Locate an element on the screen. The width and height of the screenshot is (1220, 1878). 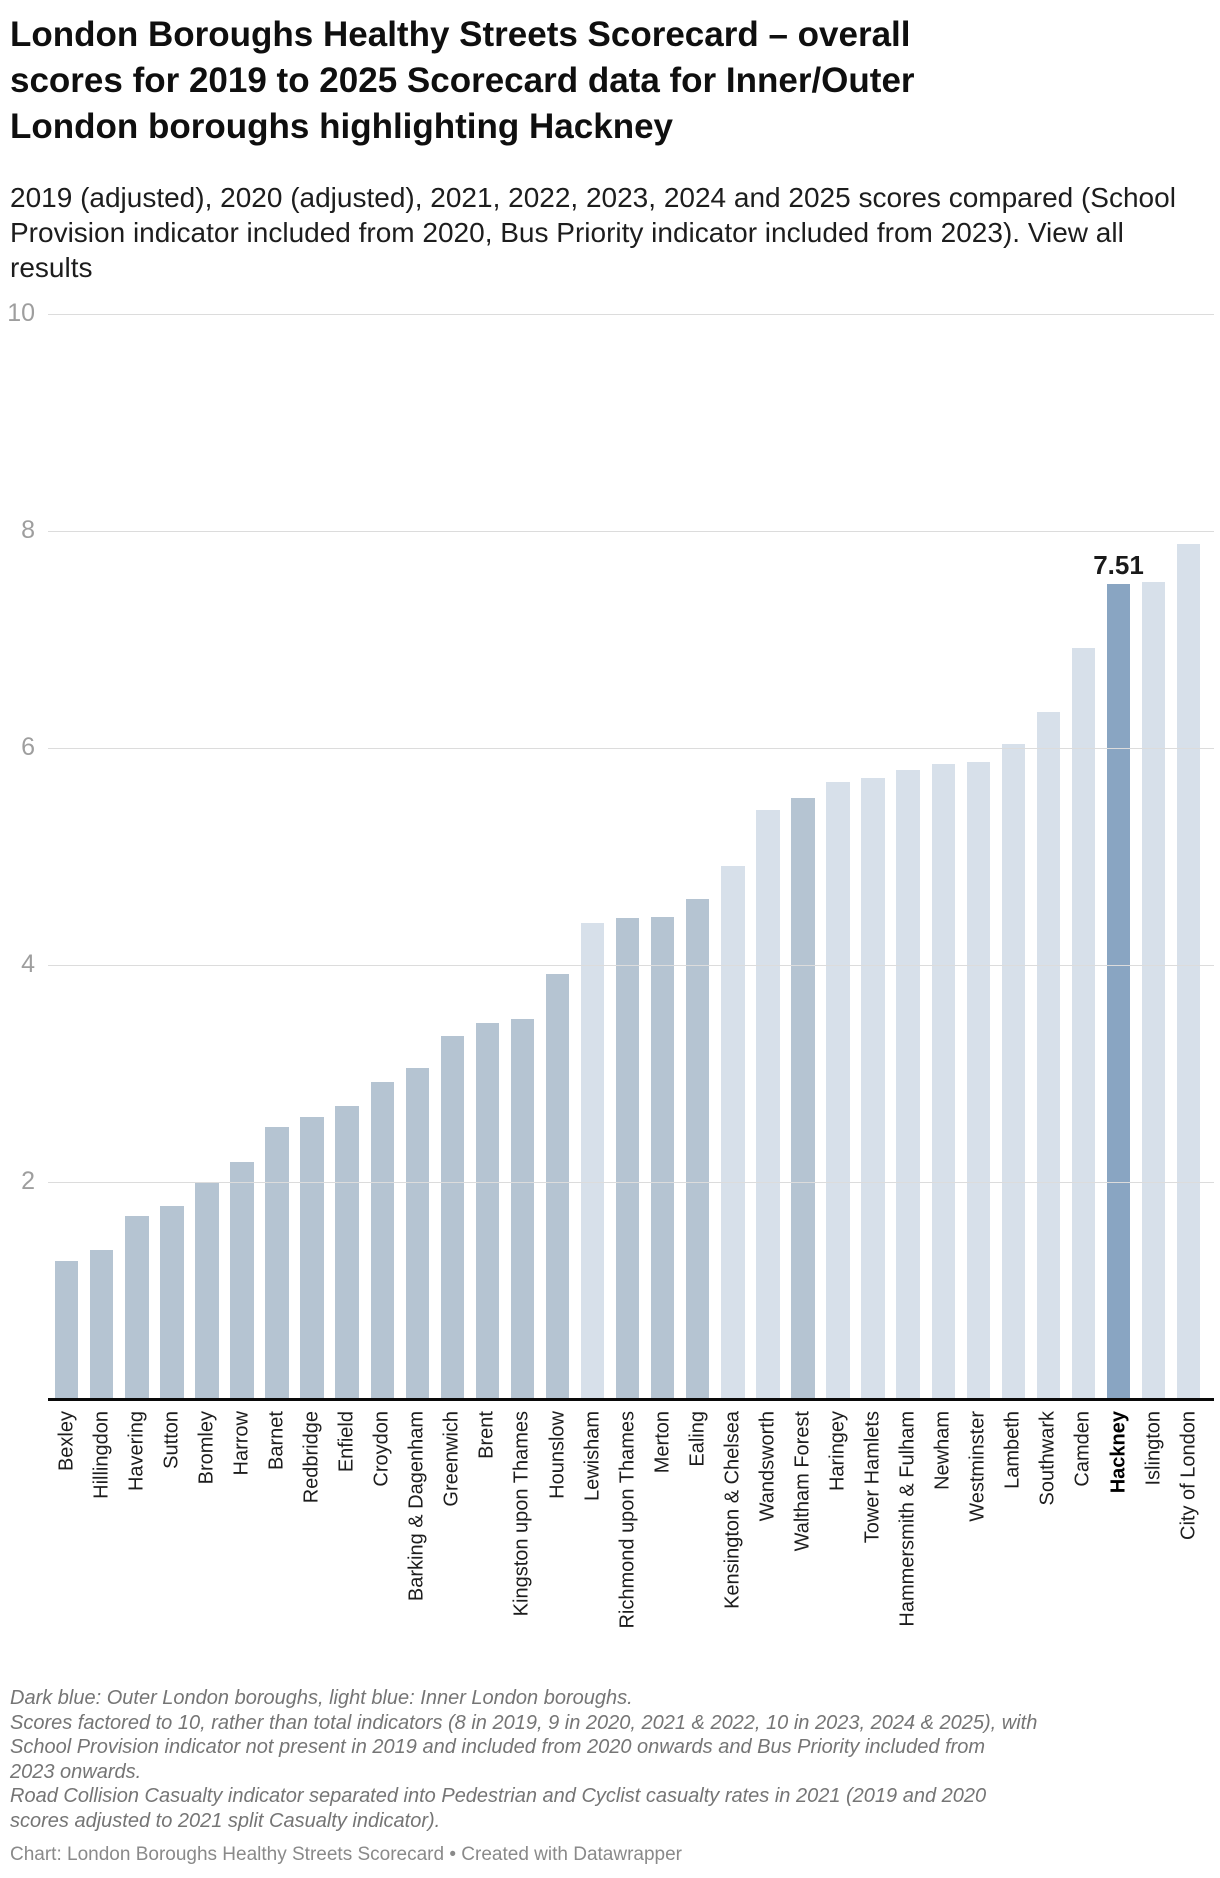
x-label-islington: Islington is located at coordinates (1153, 1448).